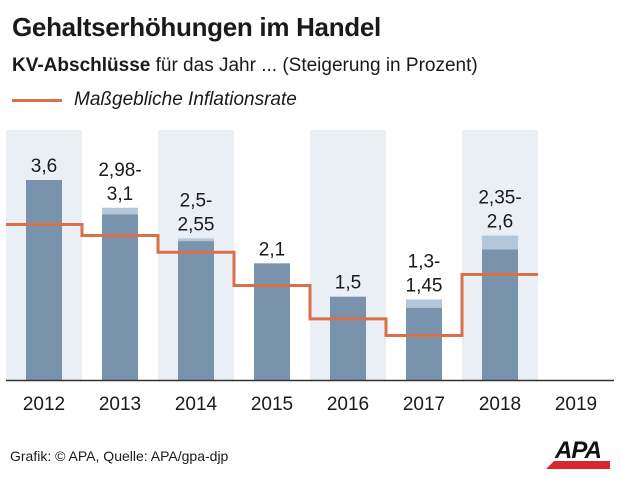 This screenshot has height=479, width=620. Describe the element at coordinates (196, 27) in the screenshot. I see `chart-title: Gehaltserhöhungen im Handel` at that location.